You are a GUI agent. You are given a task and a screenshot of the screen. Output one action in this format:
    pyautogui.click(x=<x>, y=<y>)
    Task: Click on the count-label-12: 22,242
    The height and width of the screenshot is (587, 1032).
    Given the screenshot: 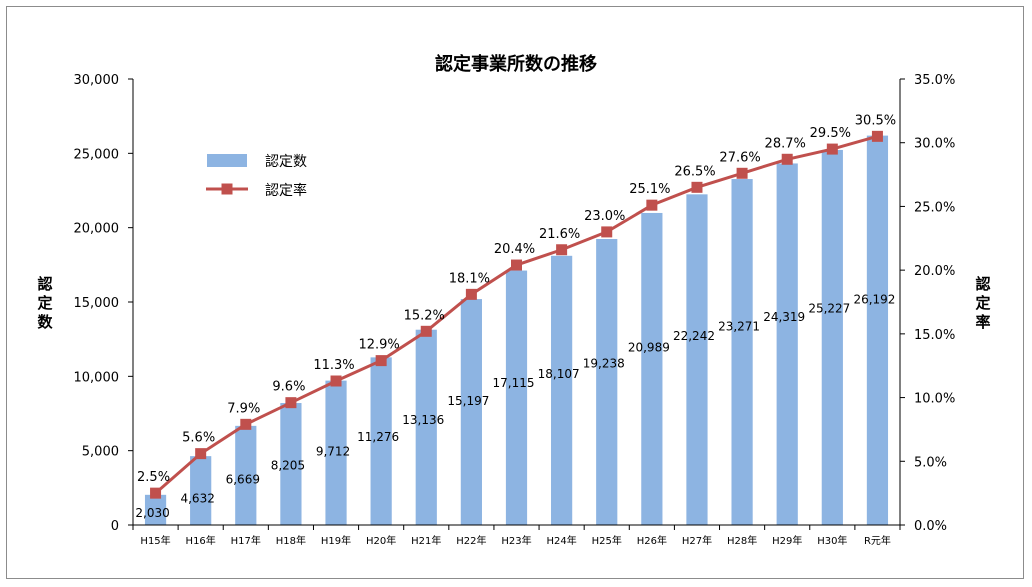 What is the action you would take?
    pyautogui.click(x=694, y=336)
    